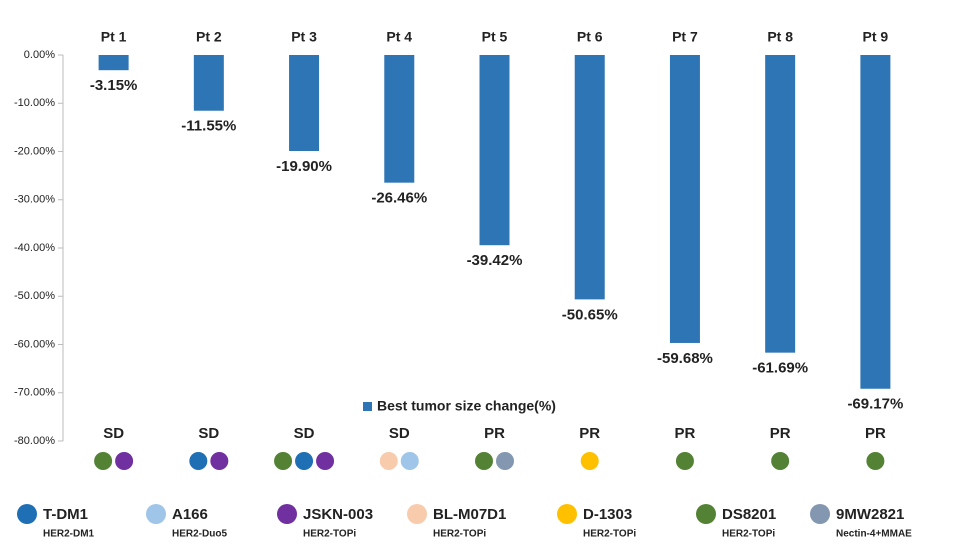 The width and height of the screenshot is (960, 557). I want to click on y-tick-label: -80.00%, so click(34, 441).